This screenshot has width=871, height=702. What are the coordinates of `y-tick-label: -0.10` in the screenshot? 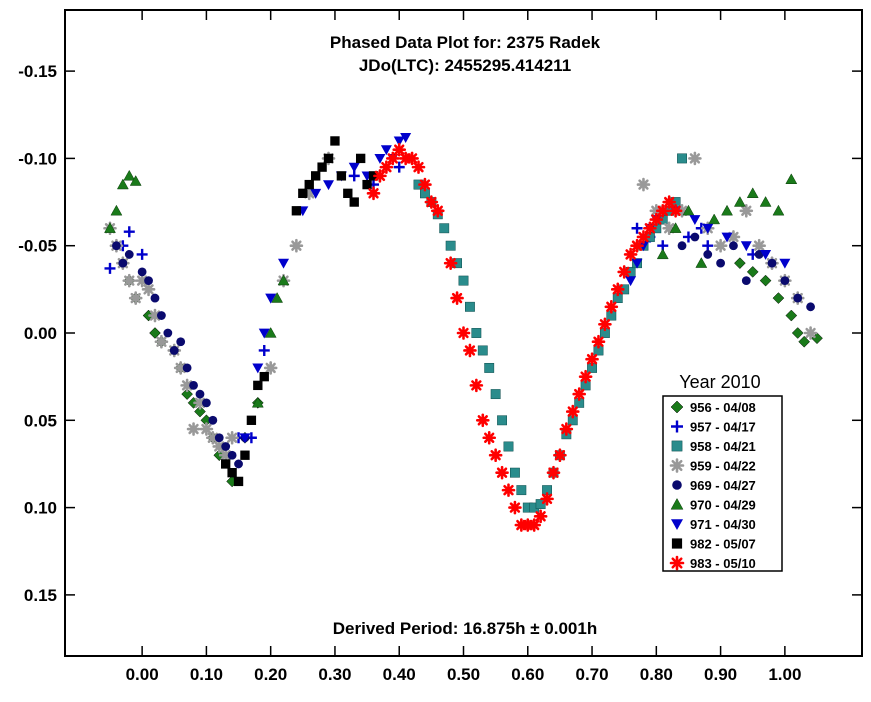 It's located at (37, 158).